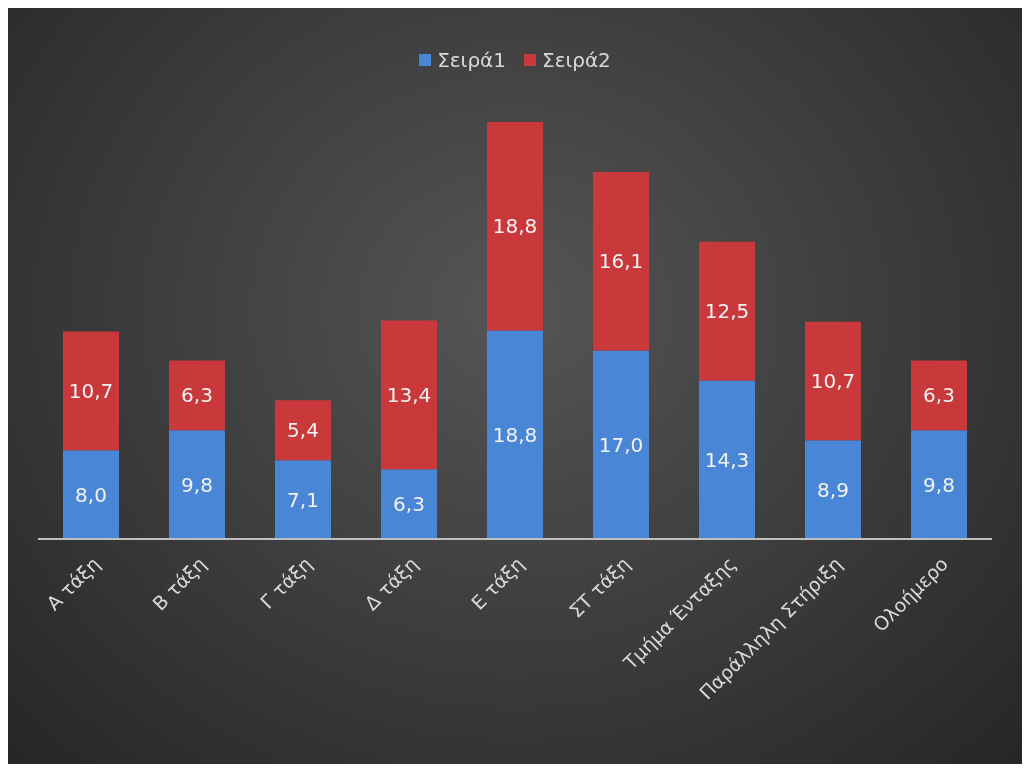 This screenshot has width=1030, height=772. Describe the element at coordinates (303, 430) in the screenshot. I see `data-label: 5,4` at that location.